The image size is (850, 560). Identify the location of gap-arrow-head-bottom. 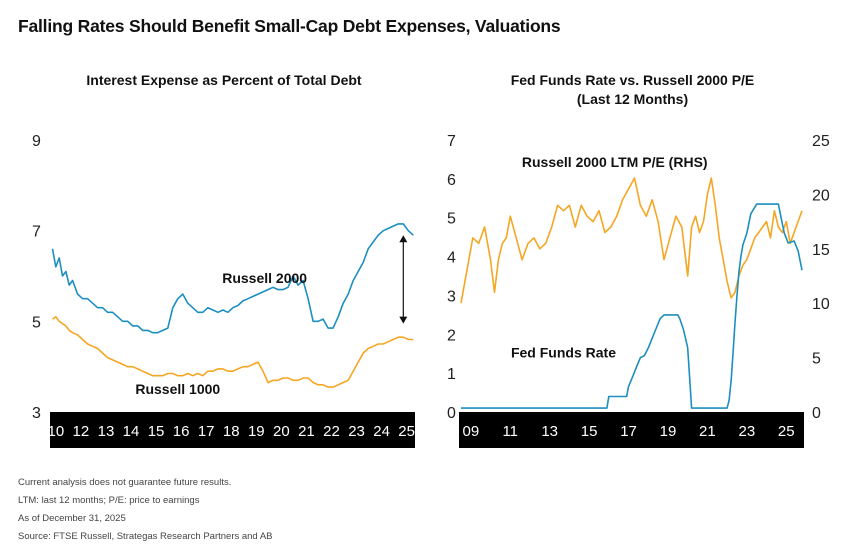
(403, 320).